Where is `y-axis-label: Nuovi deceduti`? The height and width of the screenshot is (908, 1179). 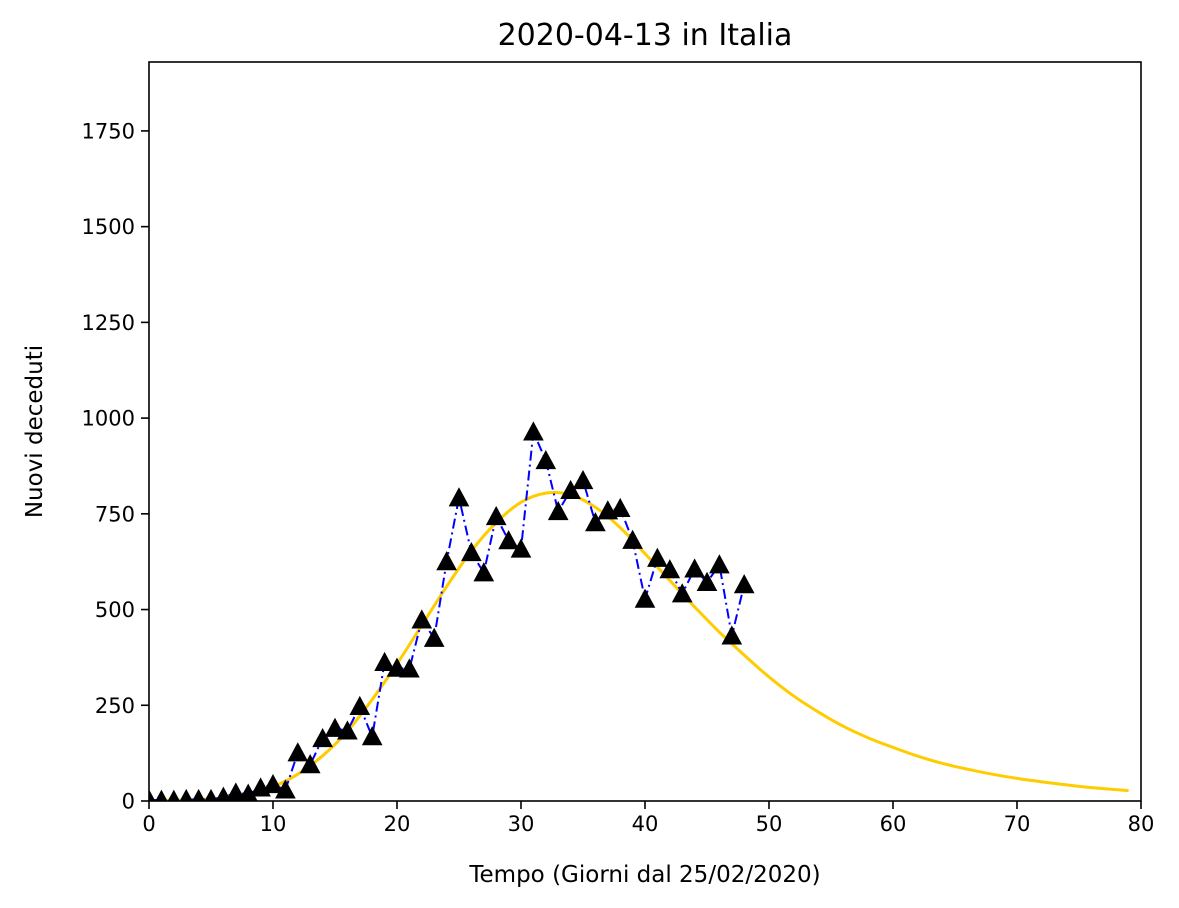
y-axis-label: Nuovi deceduti is located at coordinates (35, 431).